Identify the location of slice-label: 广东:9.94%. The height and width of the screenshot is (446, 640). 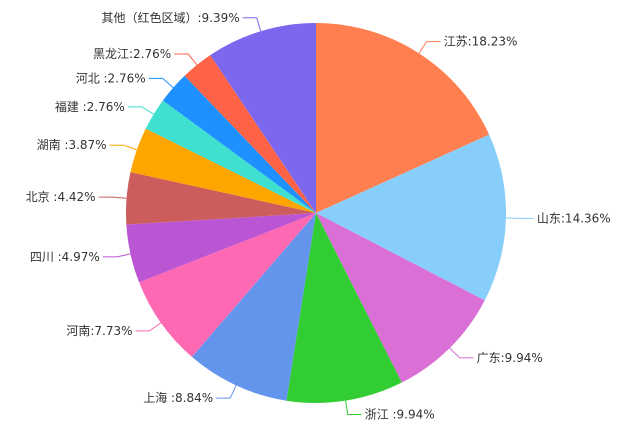
(510, 358).